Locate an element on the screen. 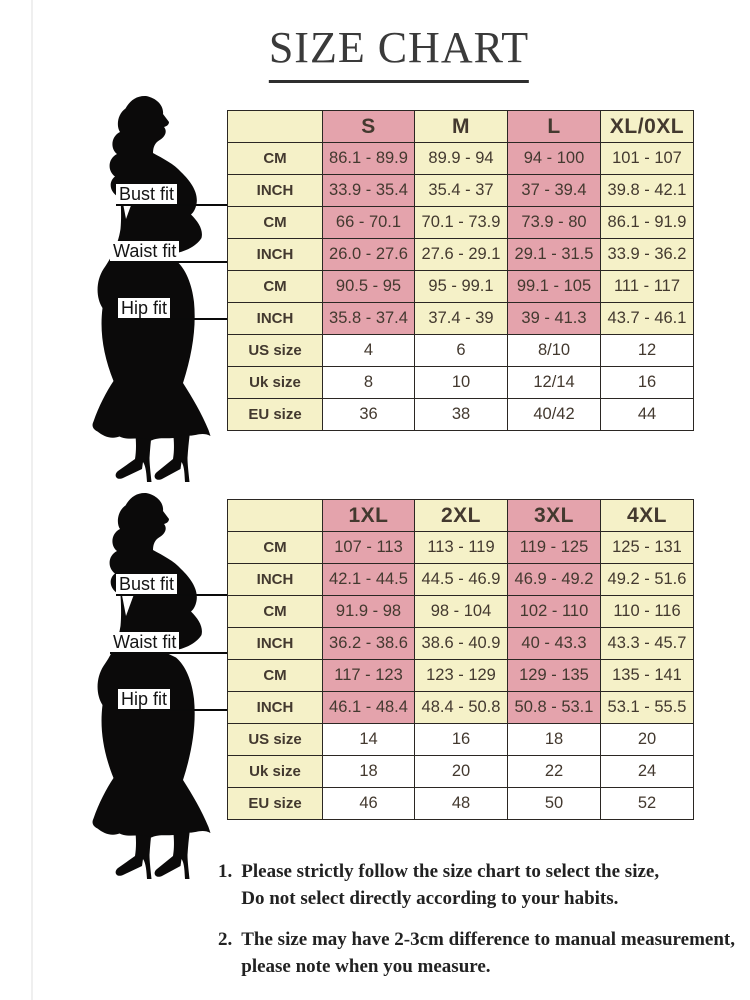 The image size is (750, 1000). size-value-cell: 37.4 - 39 is located at coordinates (461, 318).